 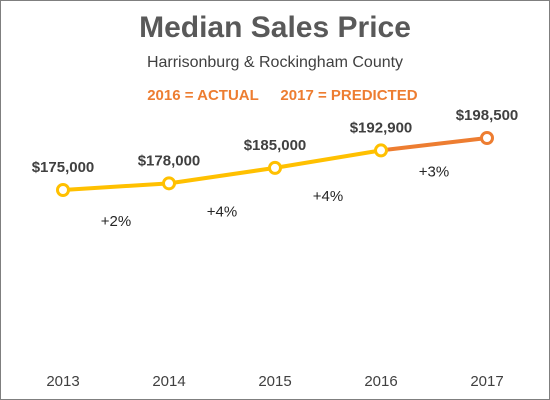 I want to click on x-tick-2016: 2016, so click(x=380, y=381).